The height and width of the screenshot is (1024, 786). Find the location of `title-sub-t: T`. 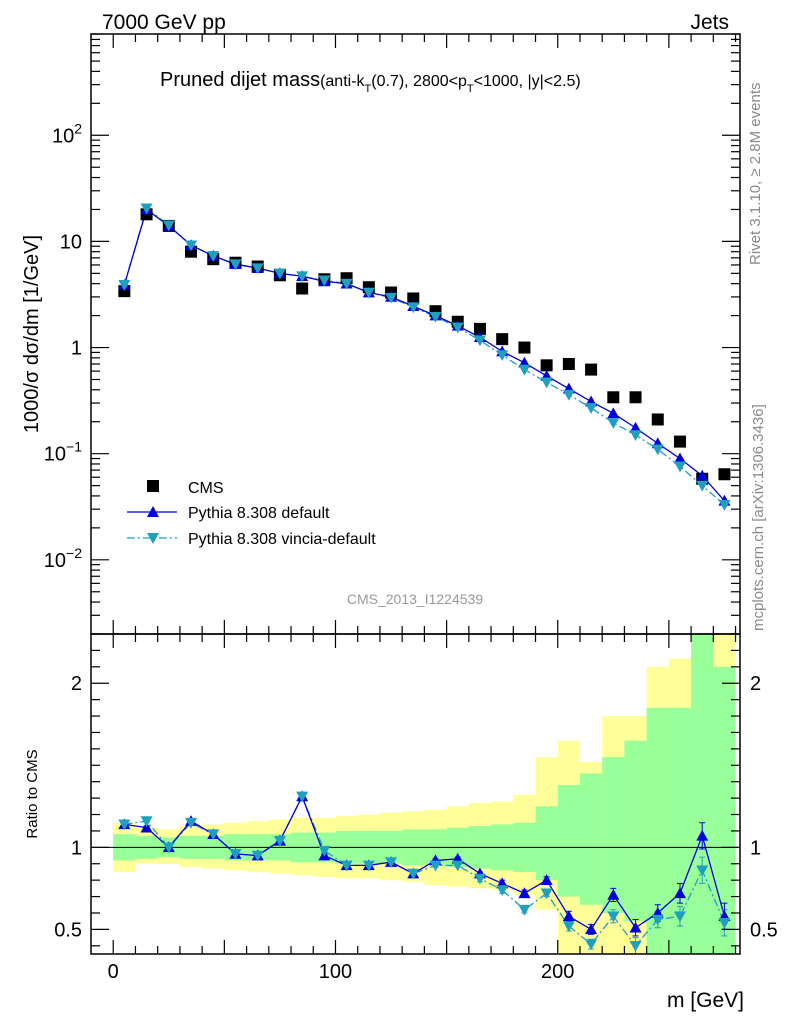

title-sub-t: T is located at coordinates (368, 89).